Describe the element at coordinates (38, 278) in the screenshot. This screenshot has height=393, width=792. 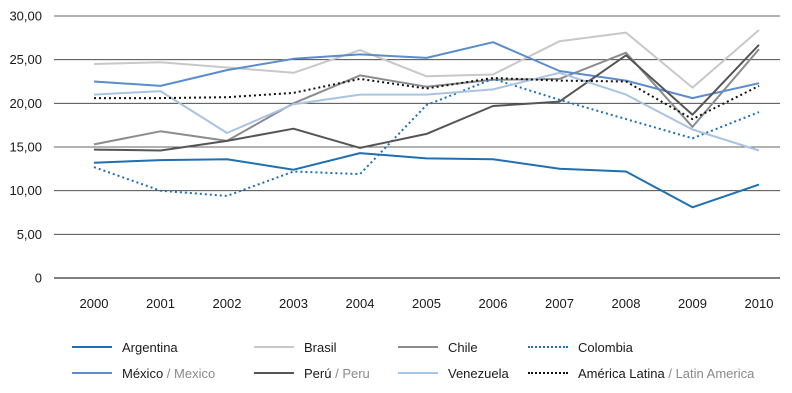
I see `y-tick-label: 0` at that location.